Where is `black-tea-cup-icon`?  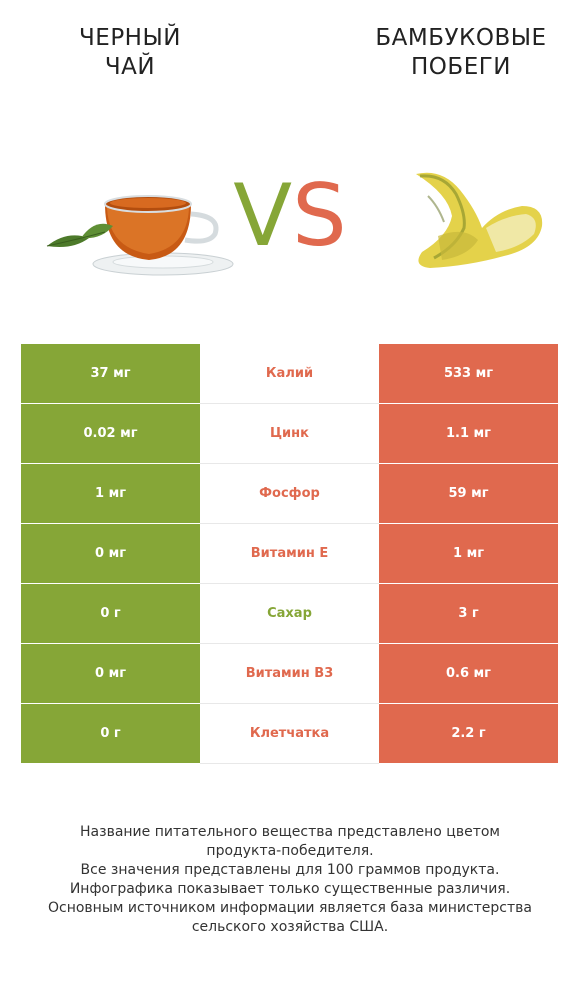
black-tea-cup-icon is located at coordinates (140, 235).